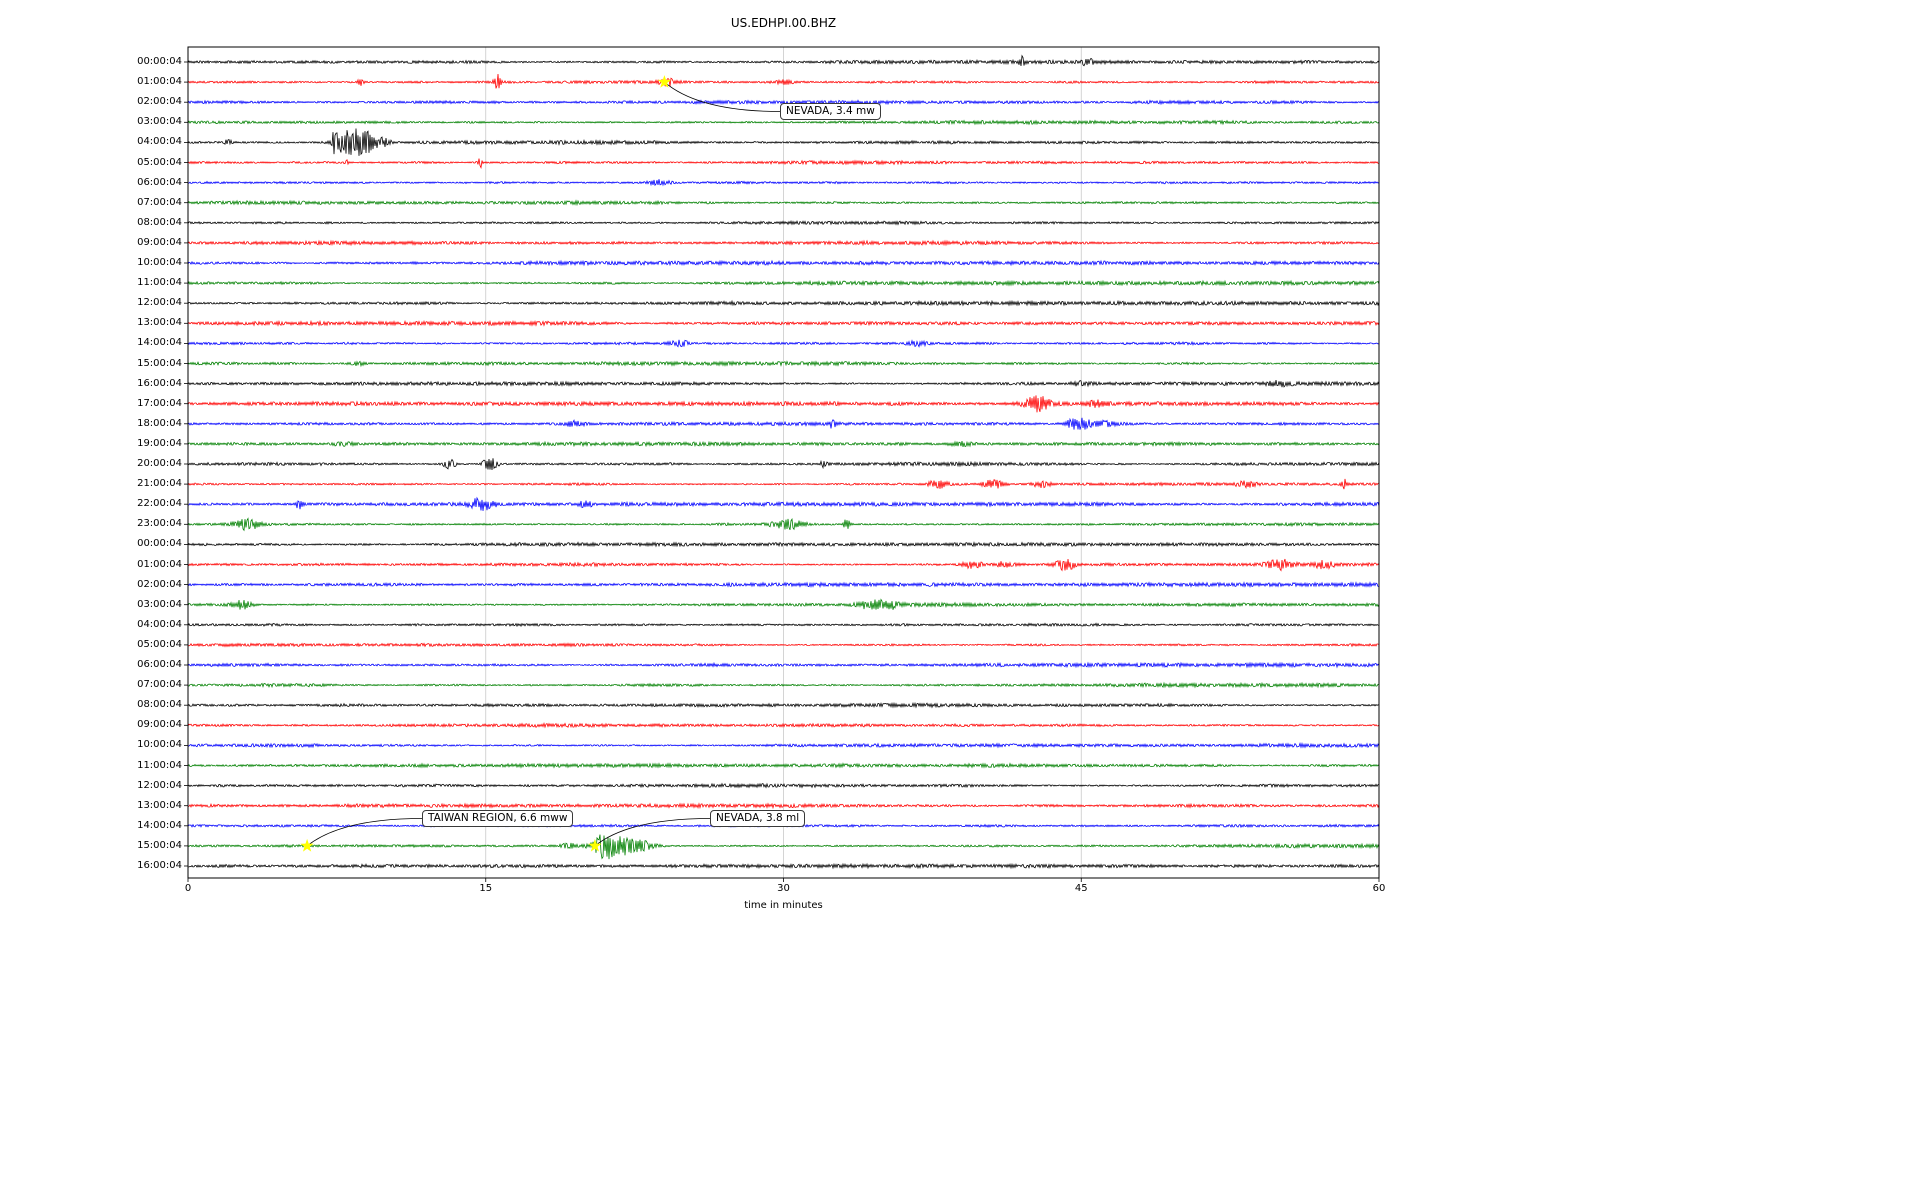 This screenshot has width=1920, height=1200. What do you see at coordinates (783, 23) in the screenshot?
I see `plot-title: US.EDHPI.00.BHZ` at bounding box center [783, 23].